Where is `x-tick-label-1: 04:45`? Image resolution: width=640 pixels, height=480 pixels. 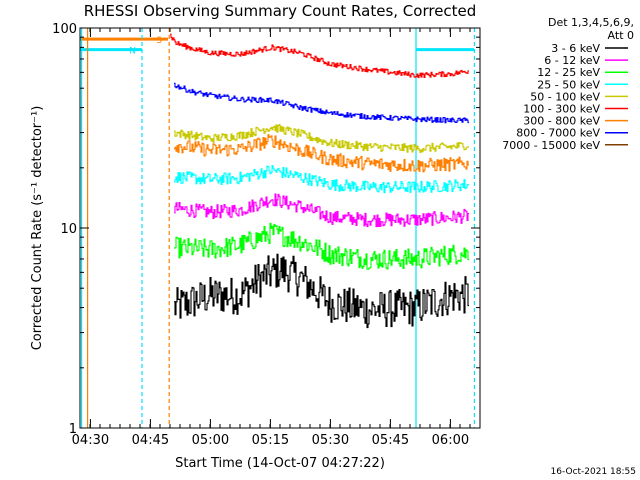
x-tick-label-1: 04:45 is located at coordinates (150, 440).